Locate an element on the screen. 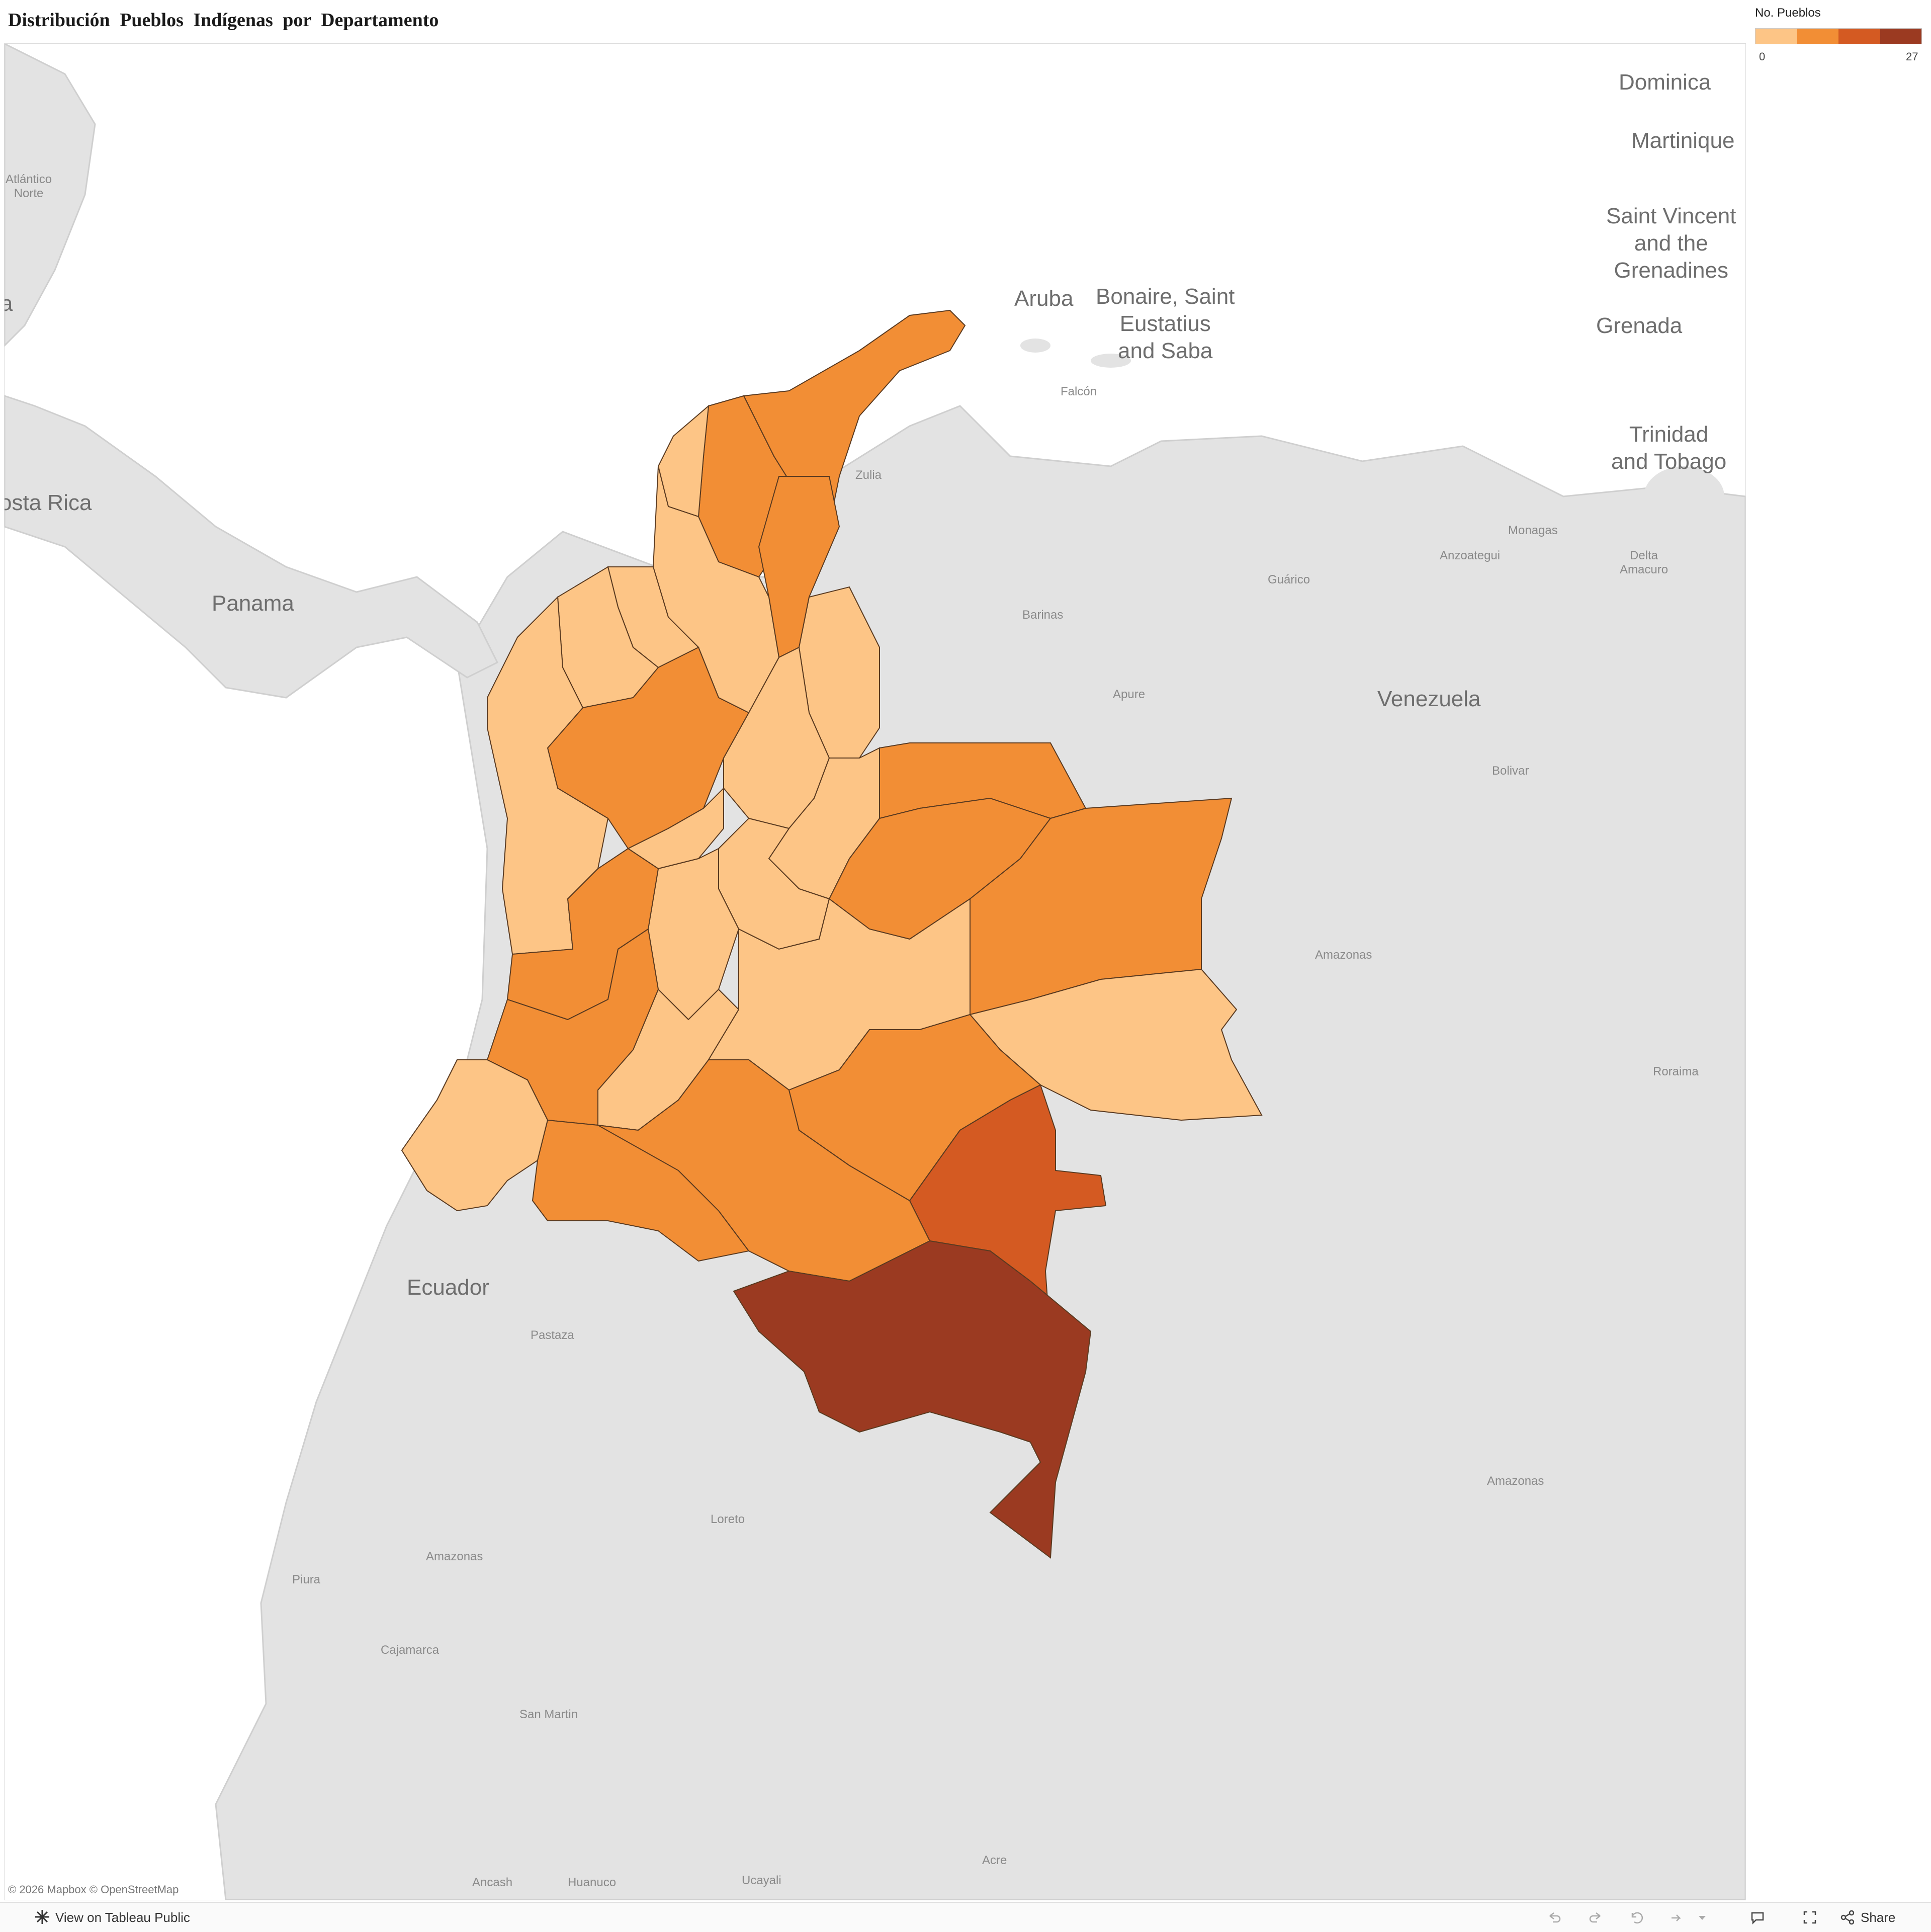  label-ancash: Ancash is located at coordinates (492, 1882).